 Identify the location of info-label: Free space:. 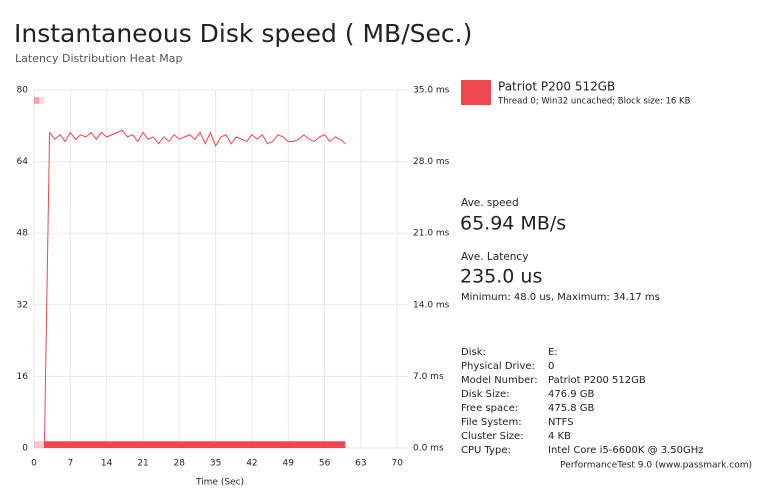
(489, 408).